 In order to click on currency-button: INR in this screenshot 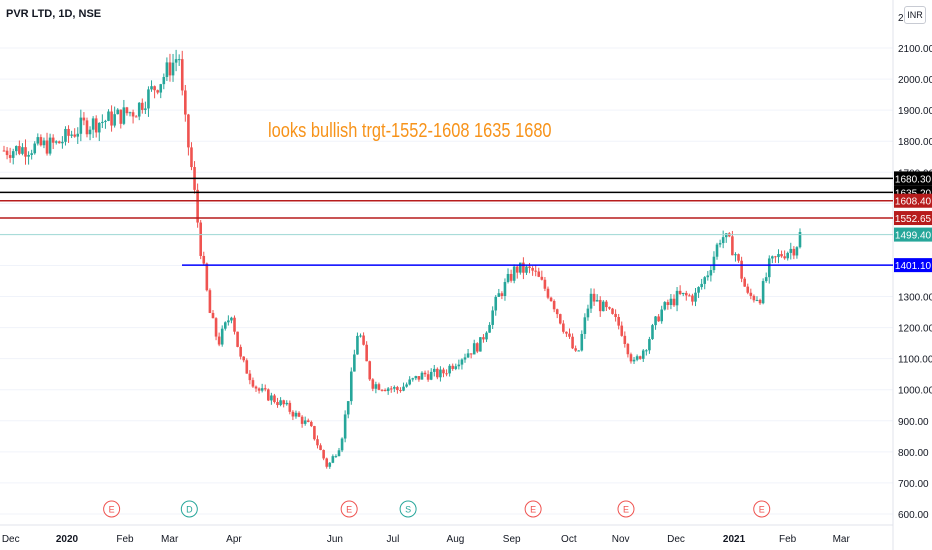, I will do `click(915, 15)`.